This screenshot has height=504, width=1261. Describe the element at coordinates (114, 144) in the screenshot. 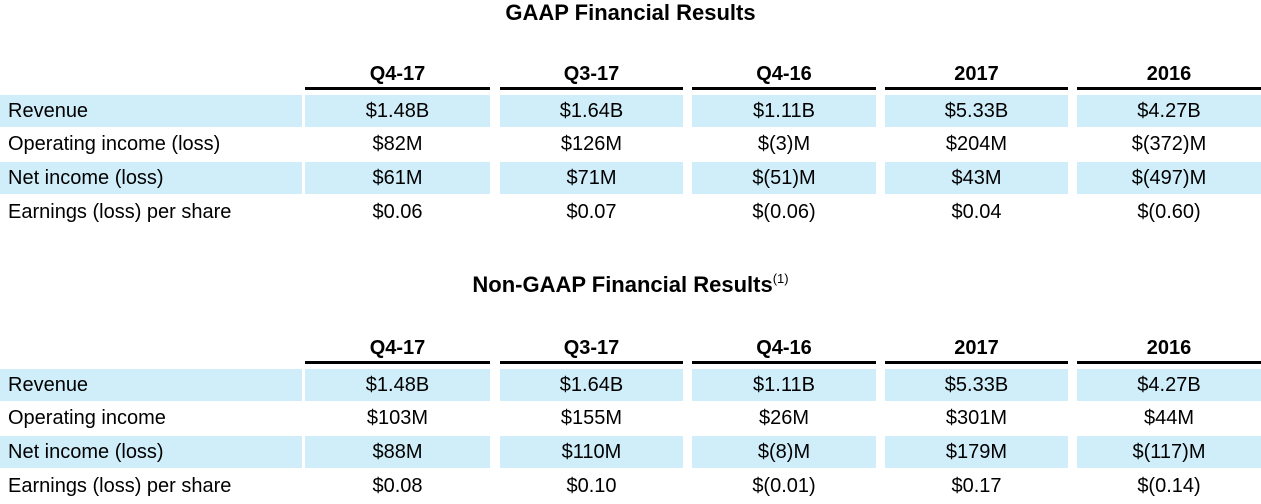

I see `row-label: Operating income (loss)` at that location.